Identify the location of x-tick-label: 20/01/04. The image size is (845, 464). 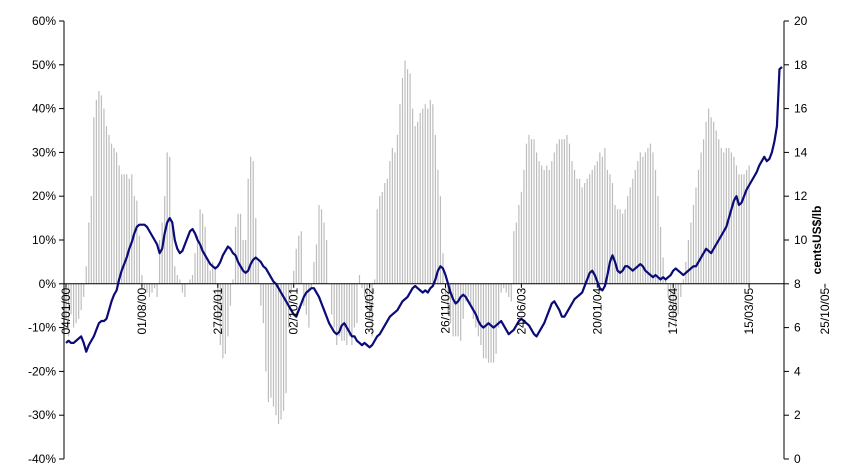
(597, 310).